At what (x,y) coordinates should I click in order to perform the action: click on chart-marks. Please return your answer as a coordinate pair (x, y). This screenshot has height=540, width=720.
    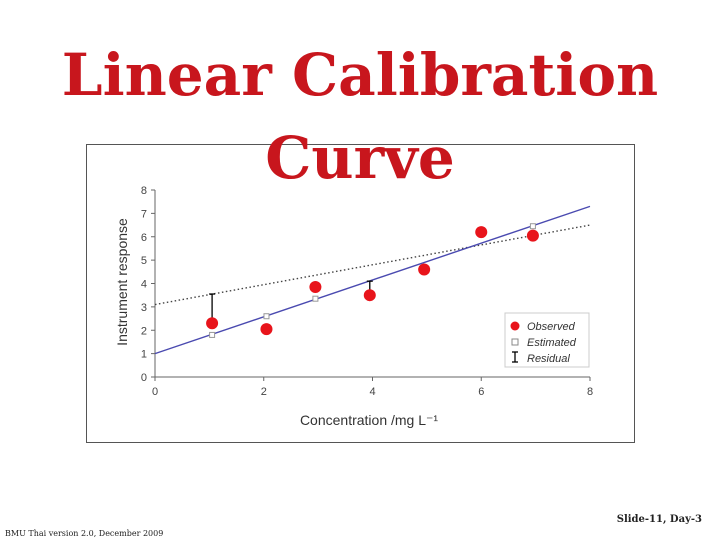
    Looking at the image, I should click on (372, 280).